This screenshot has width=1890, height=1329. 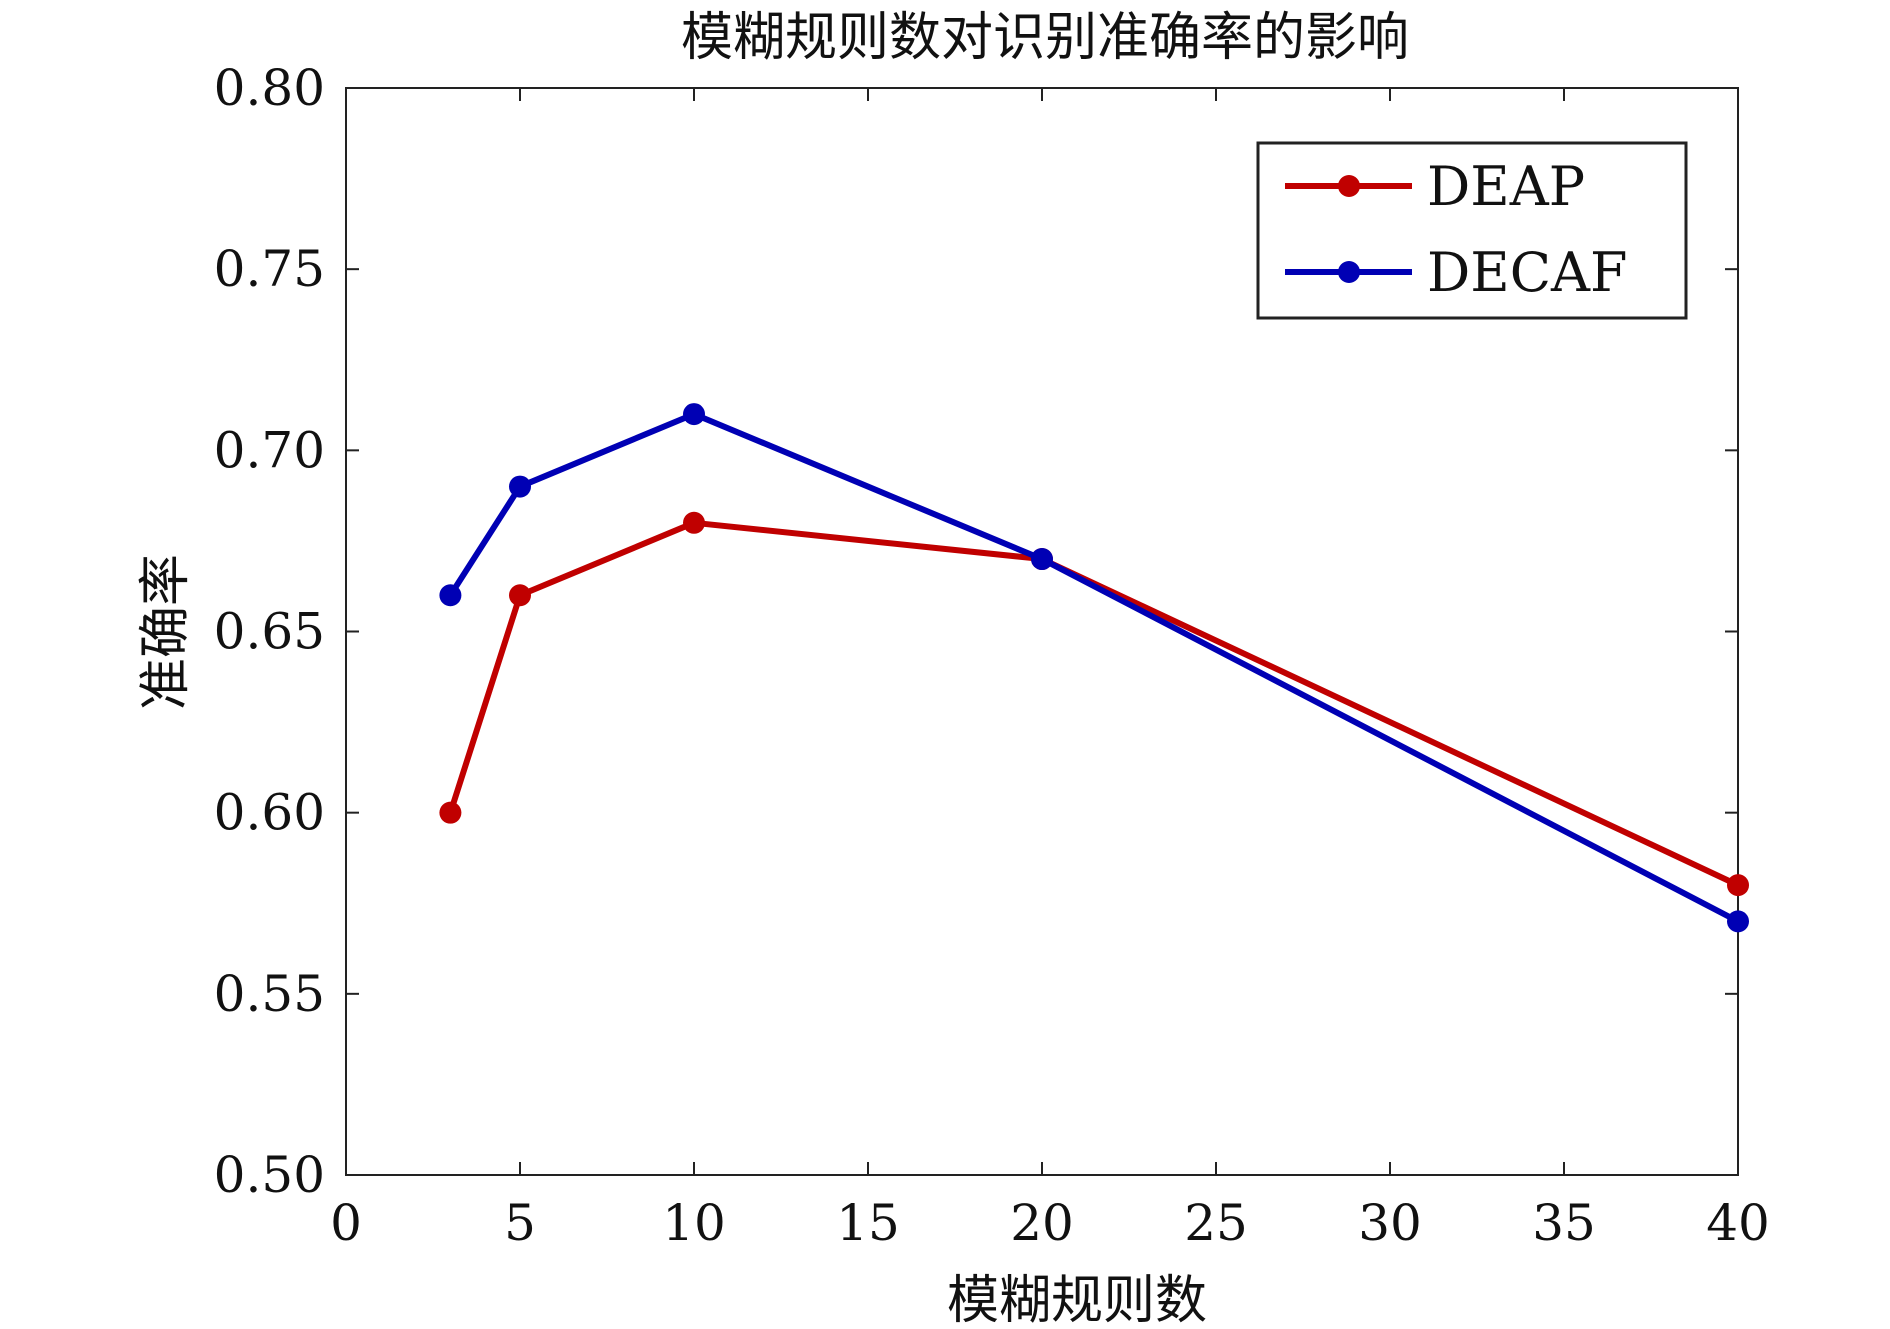 What do you see at coordinates (269, 813) in the screenshot?
I see `y-tick-label: 0.60` at bounding box center [269, 813].